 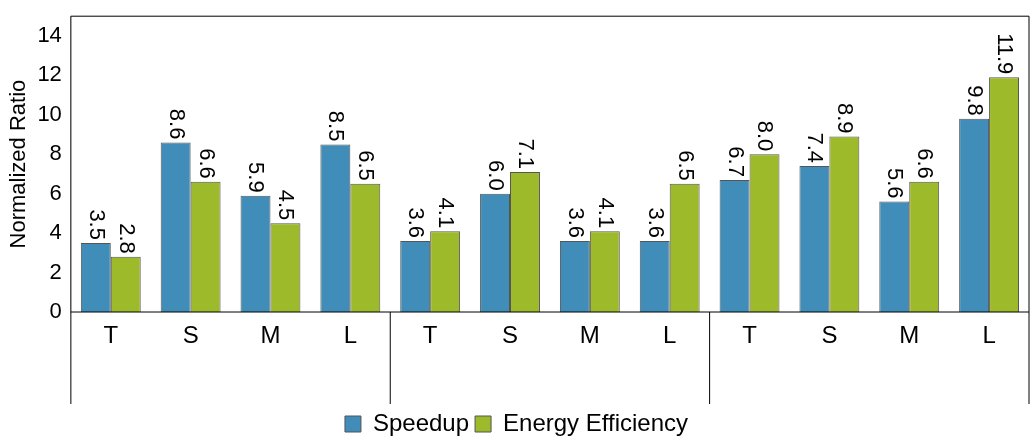 What do you see at coordinates (976, 100) in the screenshot?
I see `data-label: 9.8` at bounding box center [976, 100].